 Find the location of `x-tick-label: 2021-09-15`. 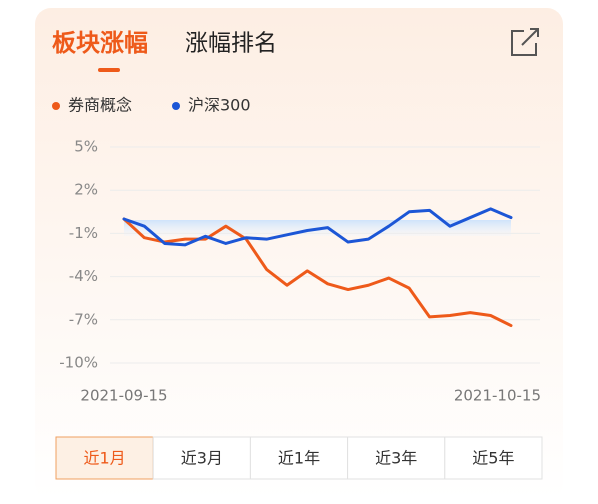

x-tick-label: 2021-09-15 is located at coordinates (123, 396).